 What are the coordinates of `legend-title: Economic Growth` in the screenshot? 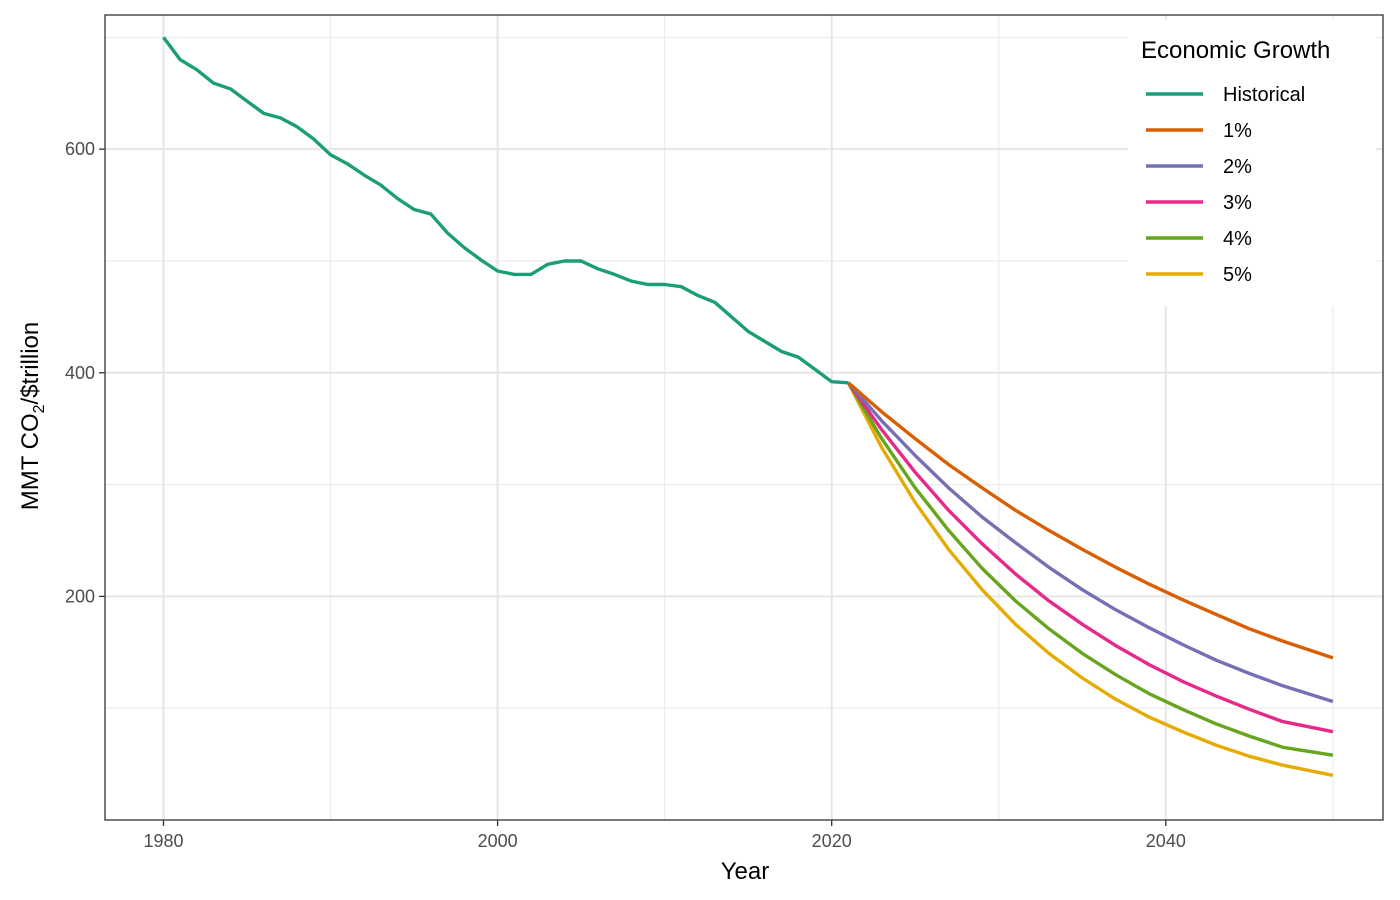 It's located at (1235, 50).